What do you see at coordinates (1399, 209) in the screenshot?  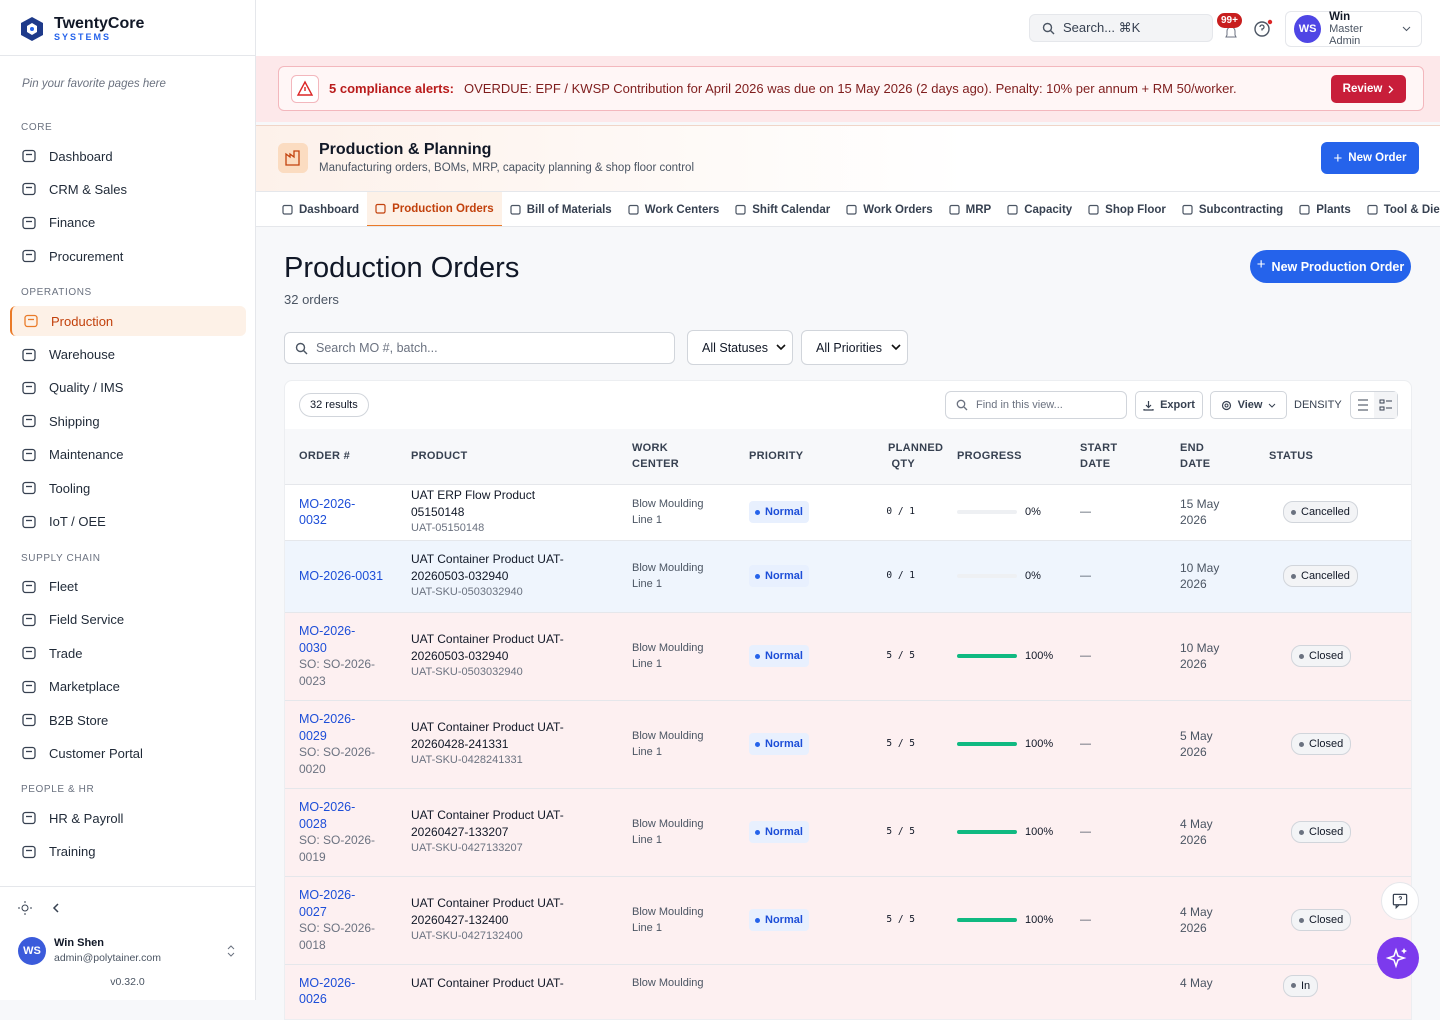 I see `tab: Tool & Die` at bounding box center [1399, 209].